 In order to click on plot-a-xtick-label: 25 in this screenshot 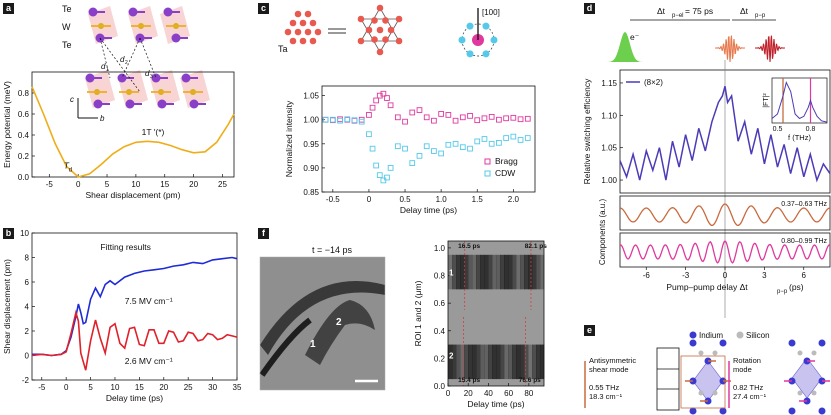, I will do `click(222, 184)`.